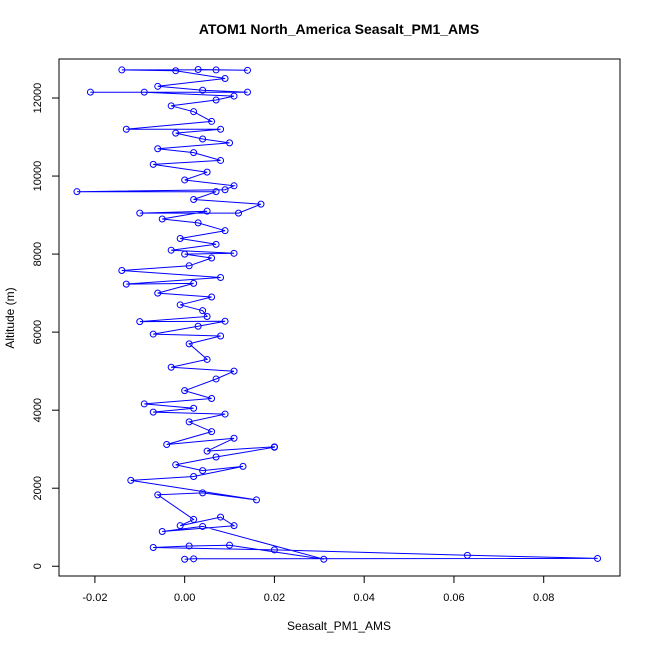 This screenshot has width=650, height=650. What do you see at coordinates (38, 176) in the screenshot?
I see `y-tick-label: 10000` at bounding box center [38, 176].